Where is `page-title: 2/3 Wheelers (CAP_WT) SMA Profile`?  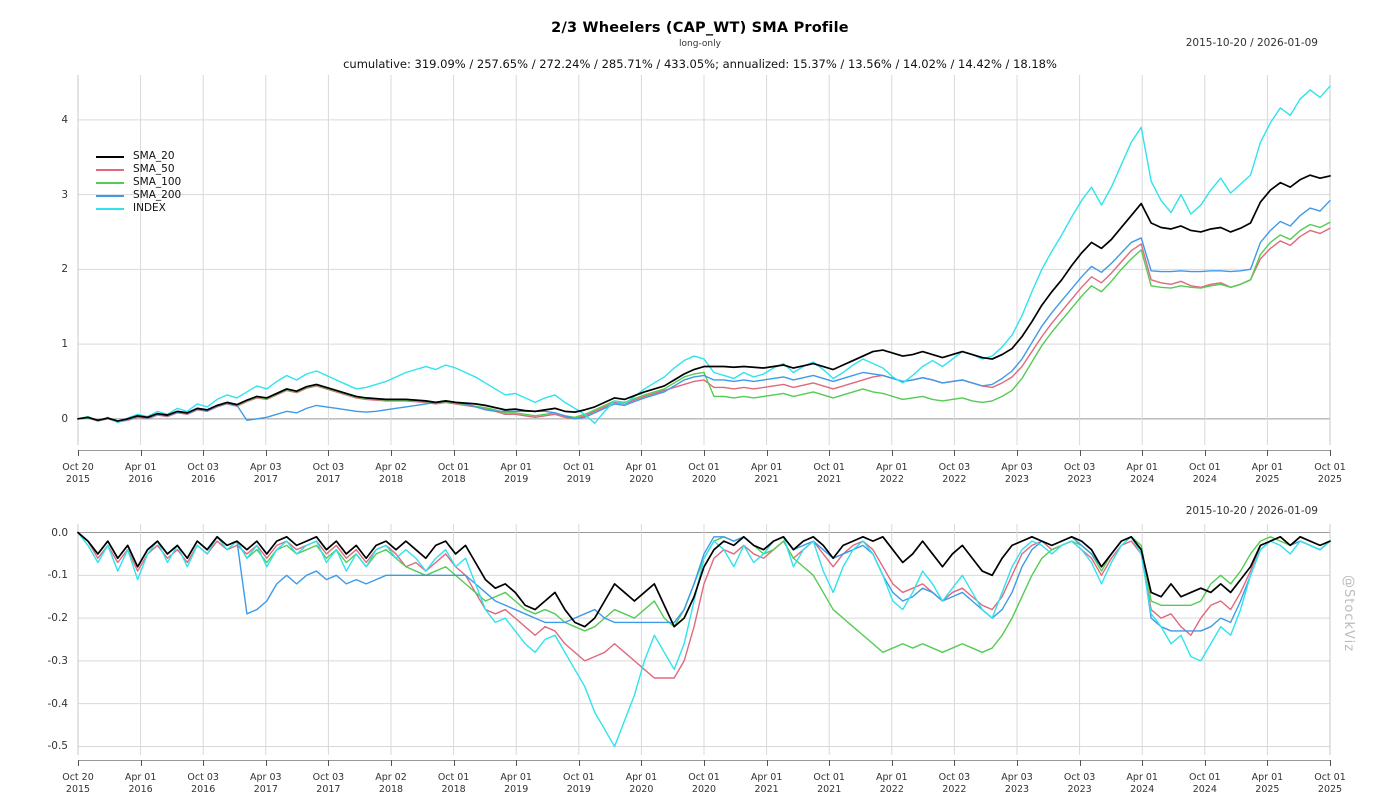
page-title: 2/3 Wheelers (CAP_WT) SMA Profile is located at coordinates (700, 28).